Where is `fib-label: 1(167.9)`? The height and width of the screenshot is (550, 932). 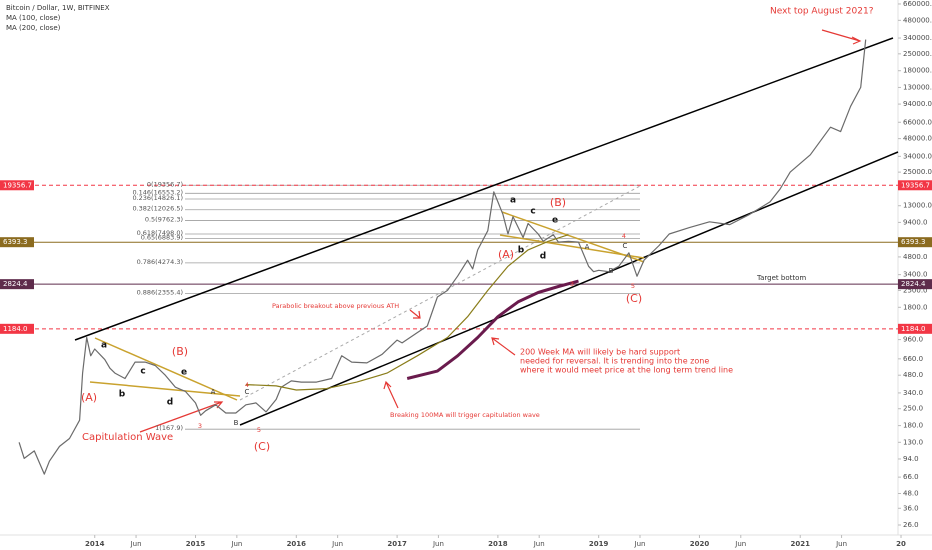 fib-label: 1(167.9) is located at coordinates (169, 428).